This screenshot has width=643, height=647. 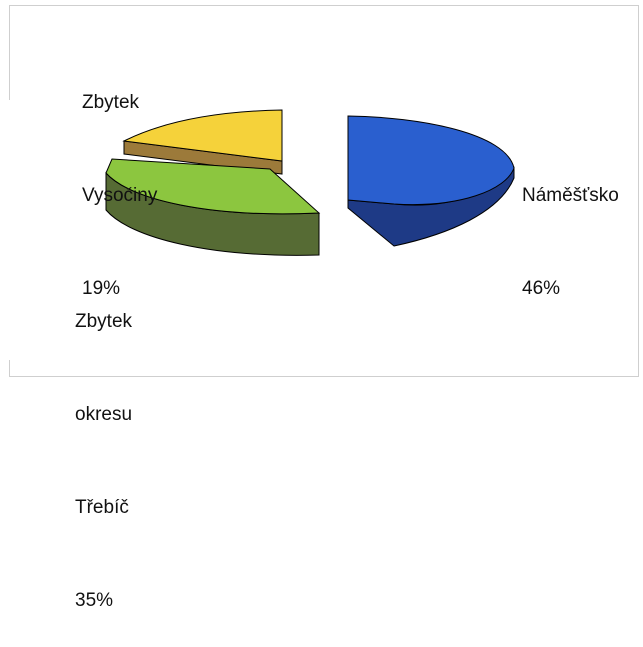 What do you see at coordinates (120, 195) in the screenshot?
I see `label-line: Vysočiny` at bounding box center [120, 195].